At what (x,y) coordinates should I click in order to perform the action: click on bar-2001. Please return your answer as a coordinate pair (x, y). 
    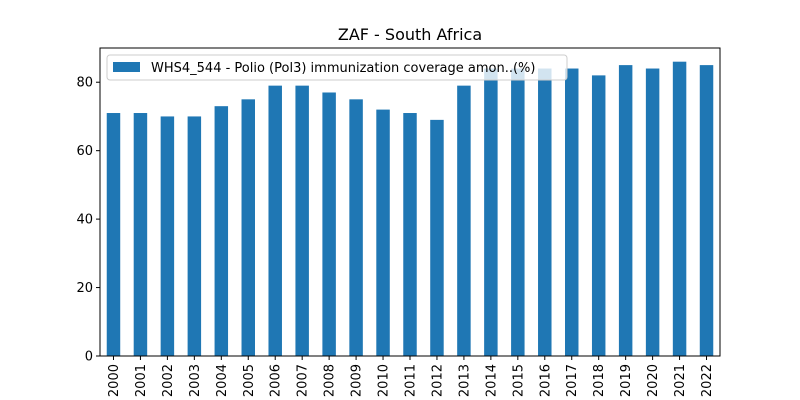
    Looking at the image, I should click on (140, 235).